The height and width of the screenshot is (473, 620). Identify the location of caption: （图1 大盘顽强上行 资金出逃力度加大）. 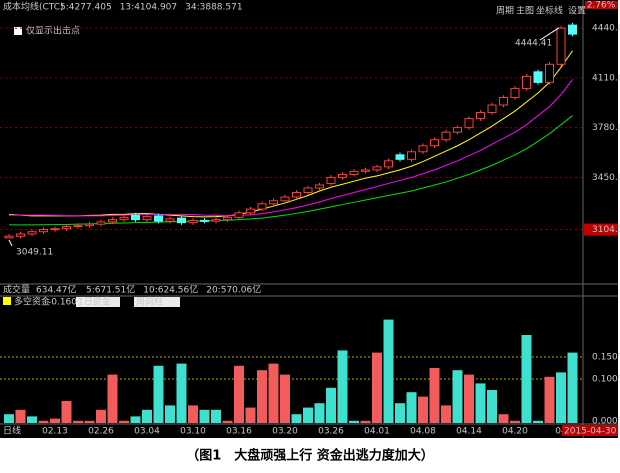
(310, 456).